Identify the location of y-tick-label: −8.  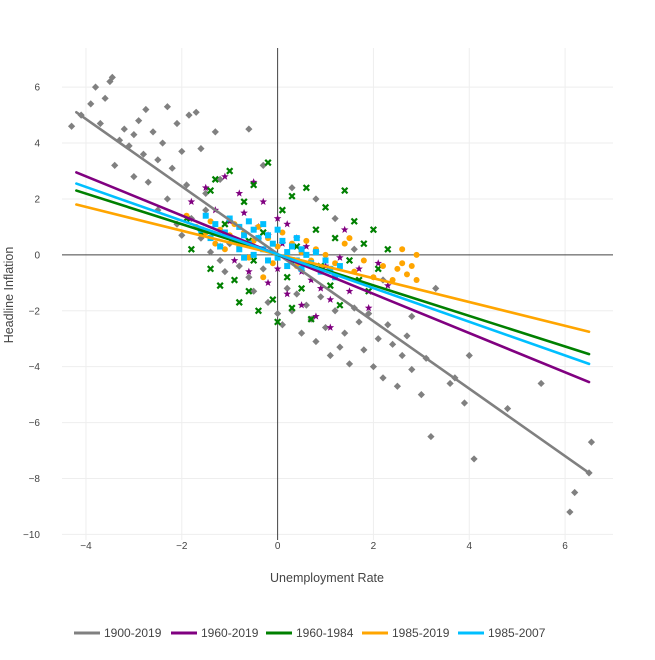
(35, 479).